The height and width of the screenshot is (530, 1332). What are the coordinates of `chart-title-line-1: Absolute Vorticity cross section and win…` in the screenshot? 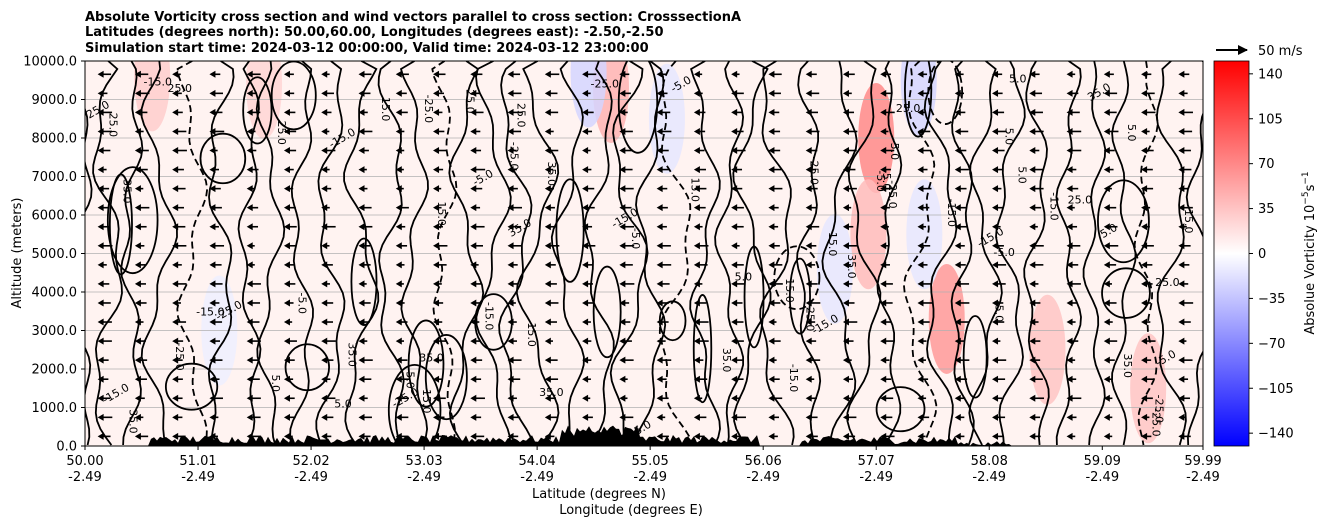 It's located at (413, 17).